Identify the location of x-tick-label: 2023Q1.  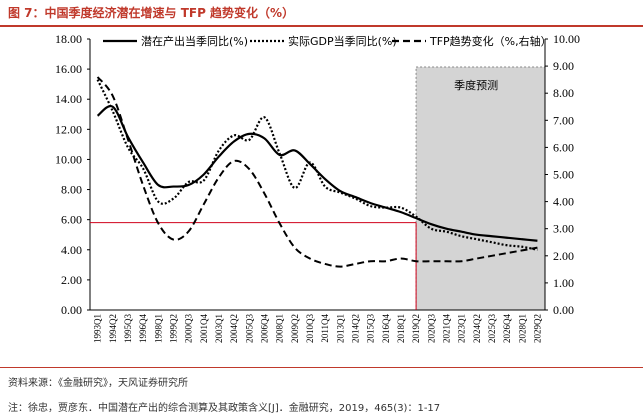
(462, 328).